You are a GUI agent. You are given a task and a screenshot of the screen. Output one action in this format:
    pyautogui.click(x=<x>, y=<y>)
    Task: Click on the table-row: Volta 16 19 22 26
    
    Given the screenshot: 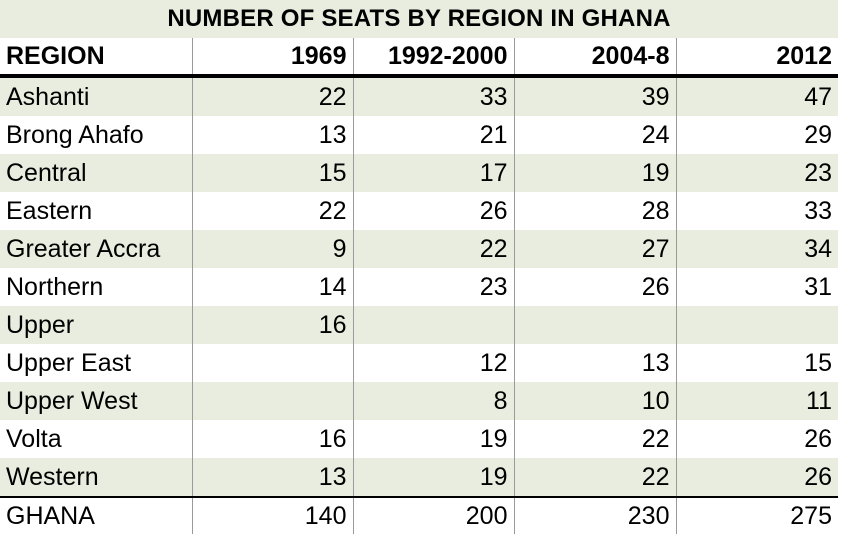 What is the action you would take?
    pyautogui.click(x=419, y=439)
    